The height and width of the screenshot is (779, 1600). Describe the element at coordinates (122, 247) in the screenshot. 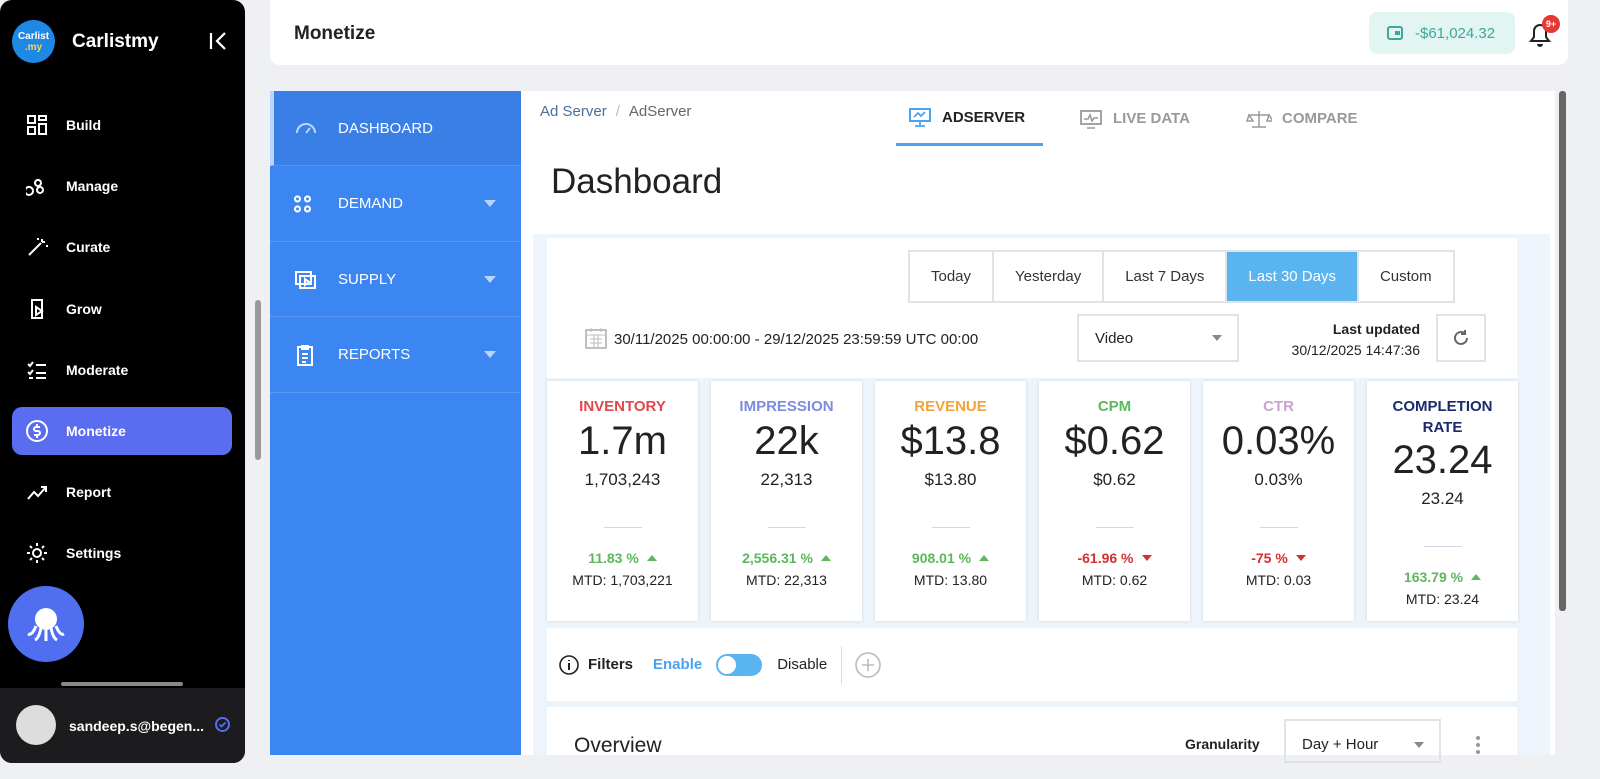

I see `nav-item: Curate` at that location.